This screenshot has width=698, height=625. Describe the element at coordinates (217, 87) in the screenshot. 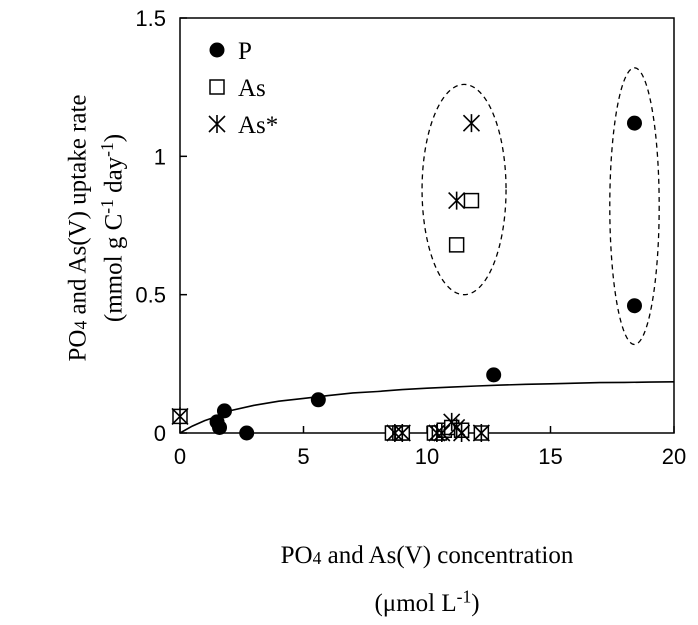

I see `legend-marker-as` at that location.